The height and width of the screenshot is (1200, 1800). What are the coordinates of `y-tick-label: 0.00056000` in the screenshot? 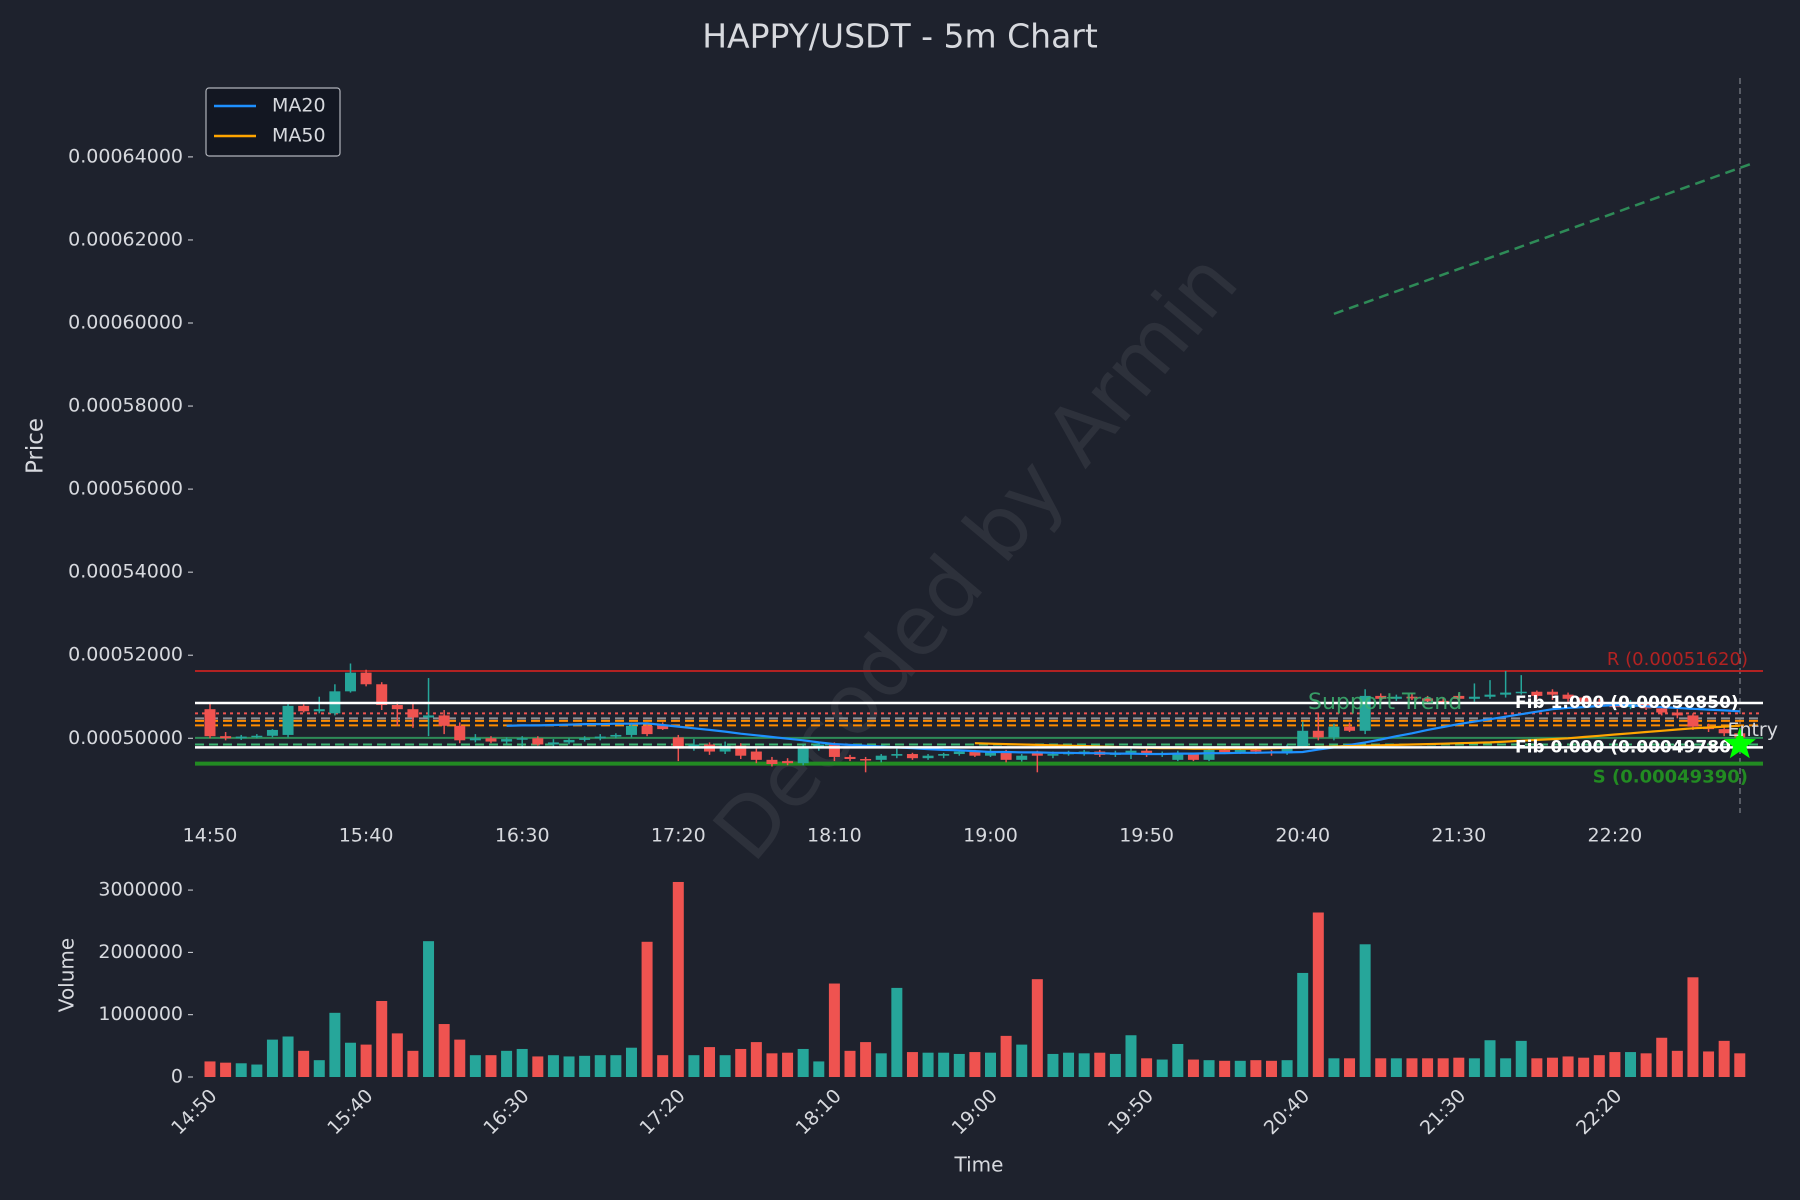 It's located at (125, 489).